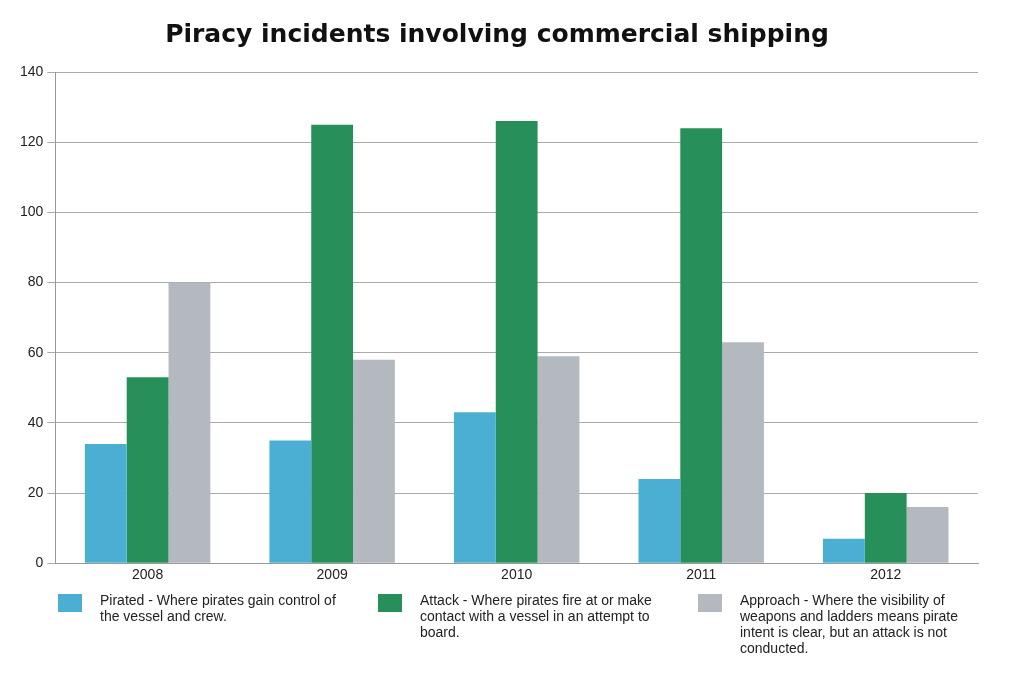  I want to click on legend-label: Pirated - Where pirates gain control of the vessel and crew., so click(218, 608).